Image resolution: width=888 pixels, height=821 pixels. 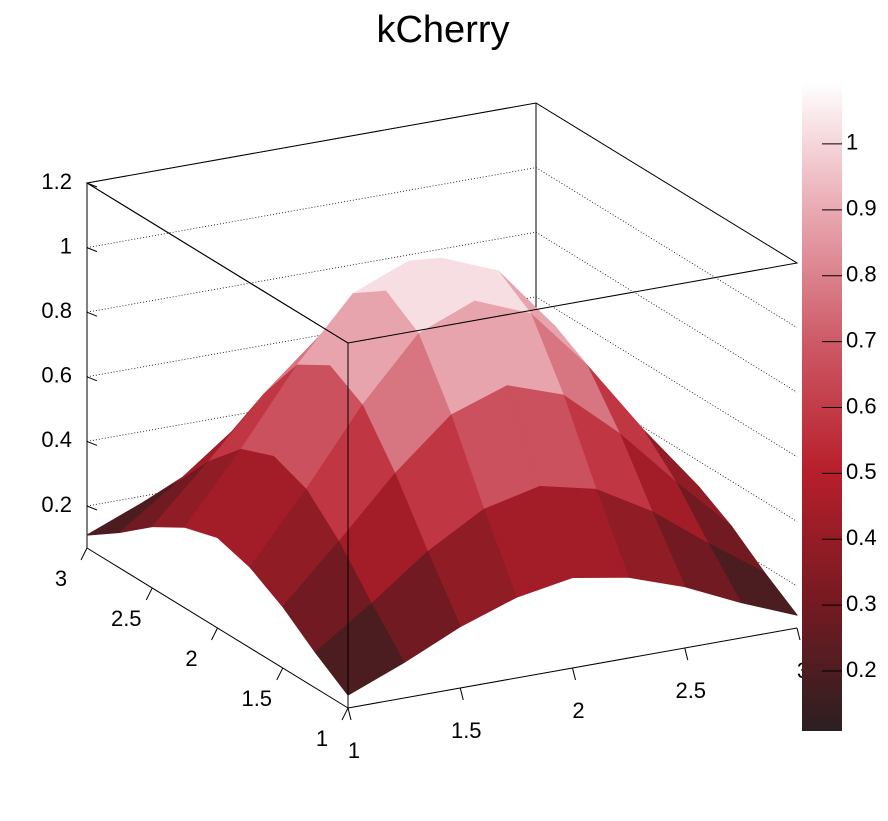 I want to click on z-tick-label: 1.2, so click(x=56, y=181).